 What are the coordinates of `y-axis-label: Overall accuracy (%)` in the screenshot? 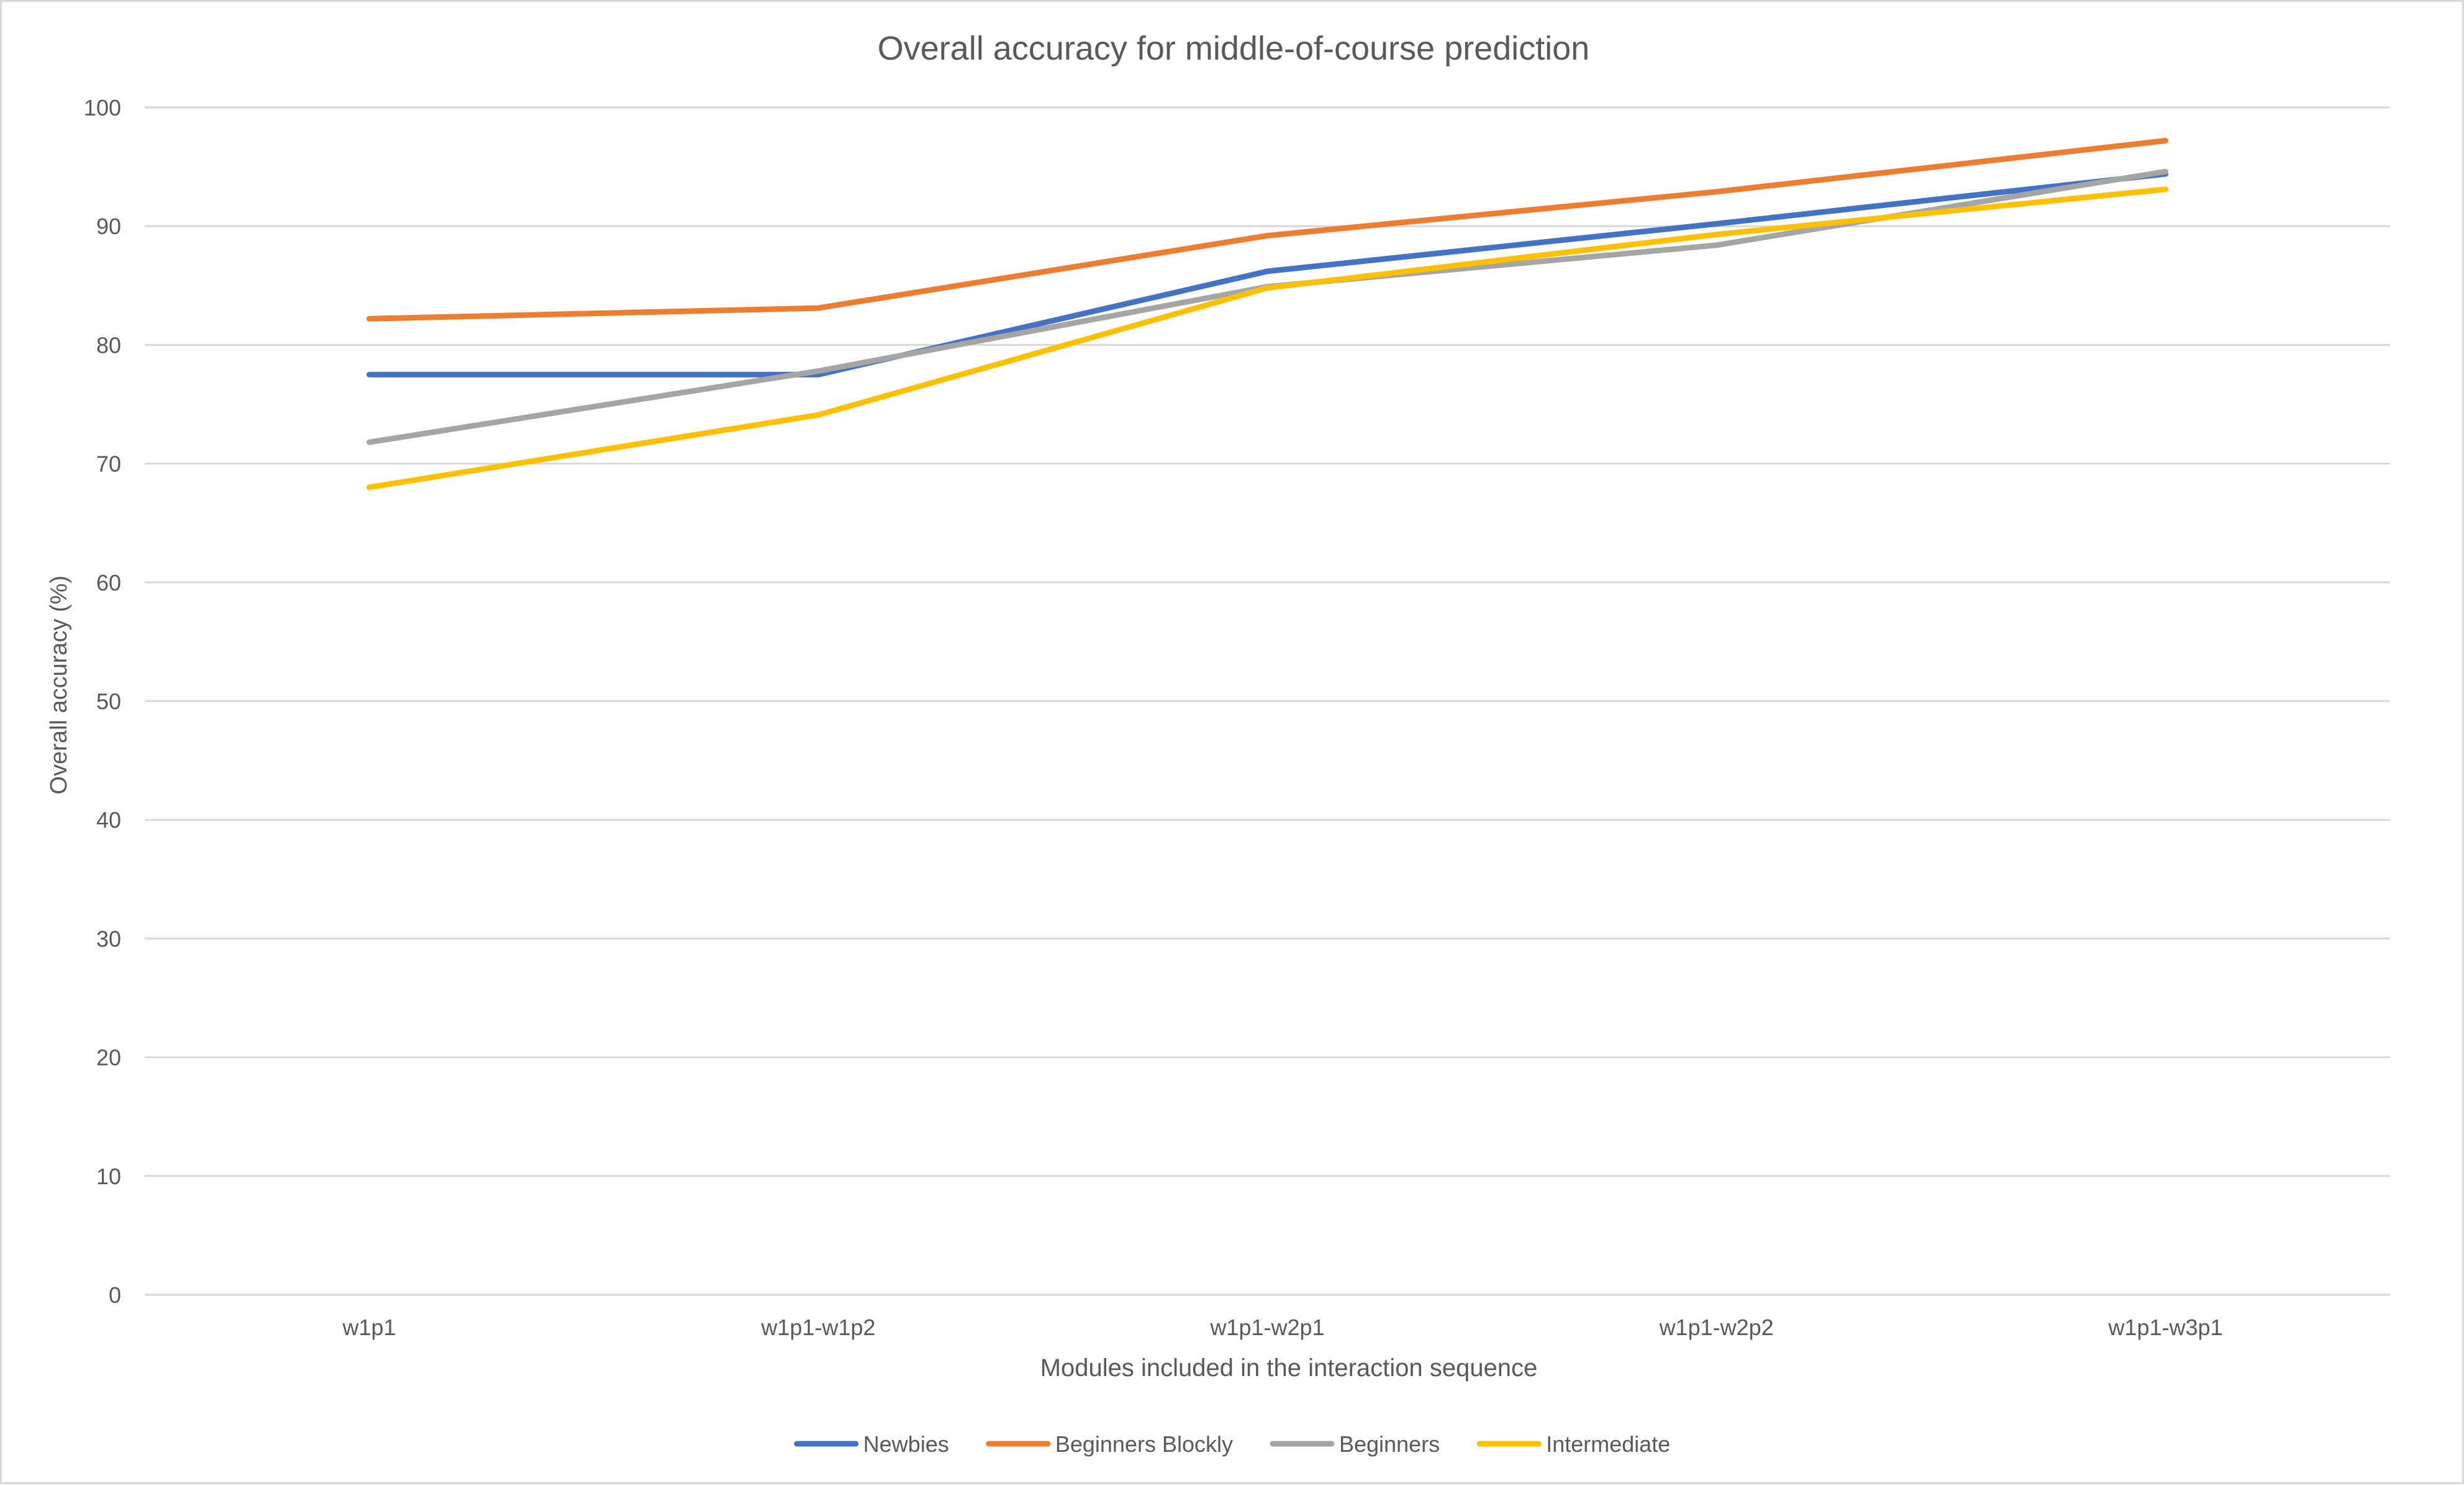 It's located at (59, 685).